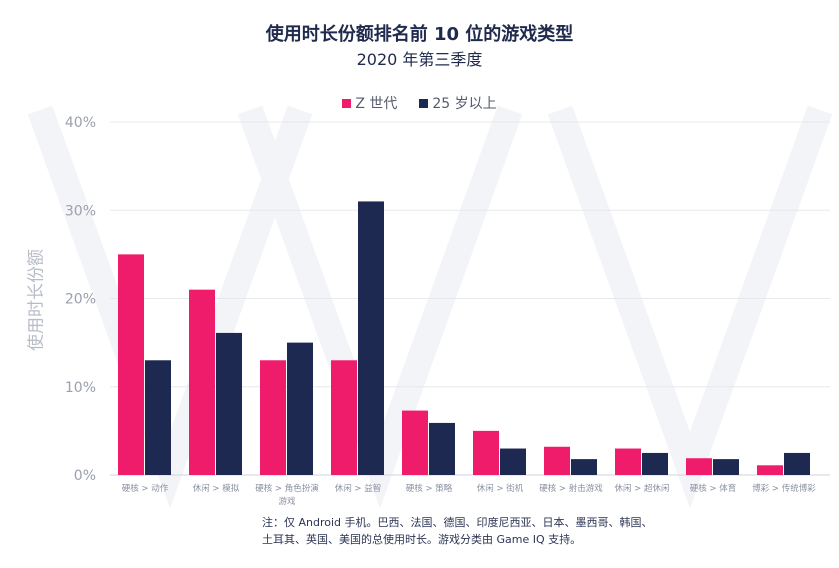  Describe the element at coordinates (80, 300) in the screenshot. I see `y-tick-label: 20%` at that location.